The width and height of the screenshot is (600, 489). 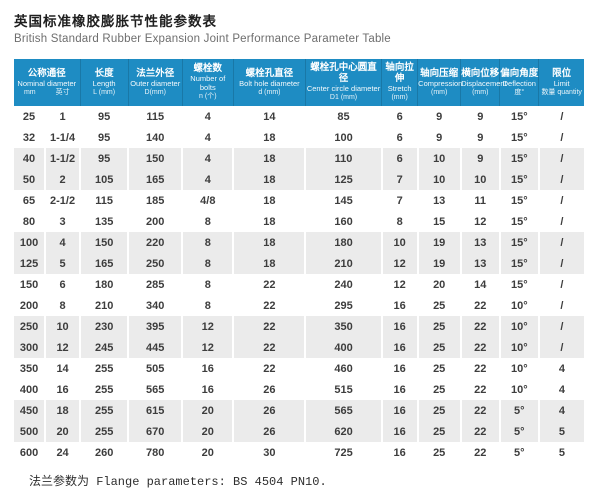 I want to click on cell: 210, so click(x=105, y=305).